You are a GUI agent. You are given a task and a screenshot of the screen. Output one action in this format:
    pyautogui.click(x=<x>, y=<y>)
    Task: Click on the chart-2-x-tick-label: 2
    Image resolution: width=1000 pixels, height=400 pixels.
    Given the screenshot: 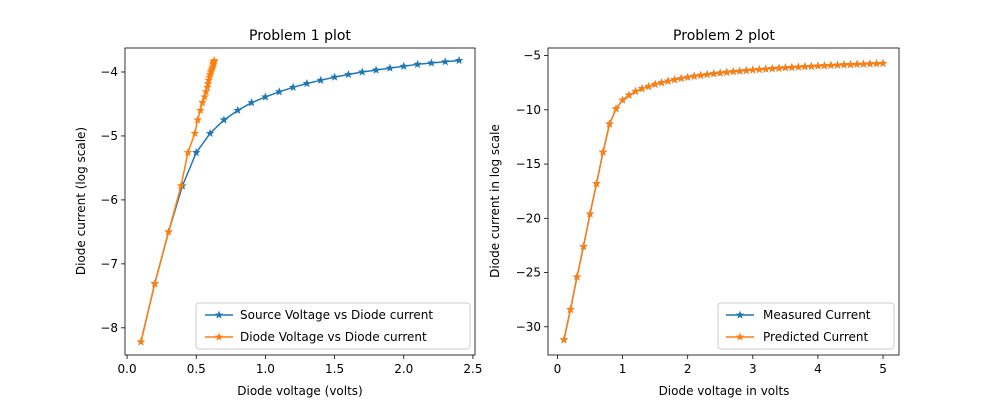 What is the action you would take?
    pyautogui.click(x=688, y=369)
    